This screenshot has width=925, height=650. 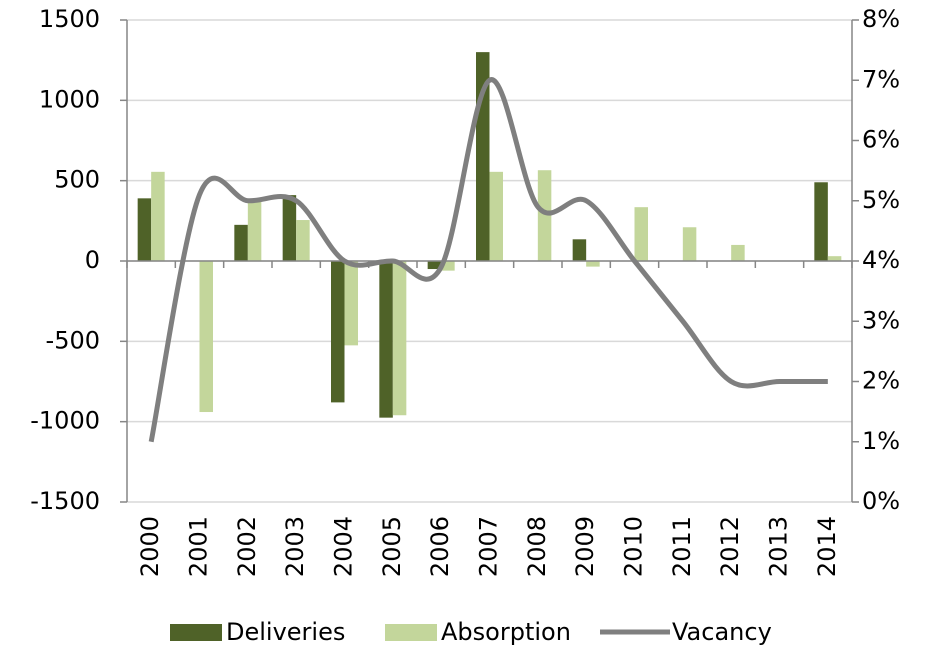 I want to click on x-tick-label: 2001, so click(x=199, y=546).